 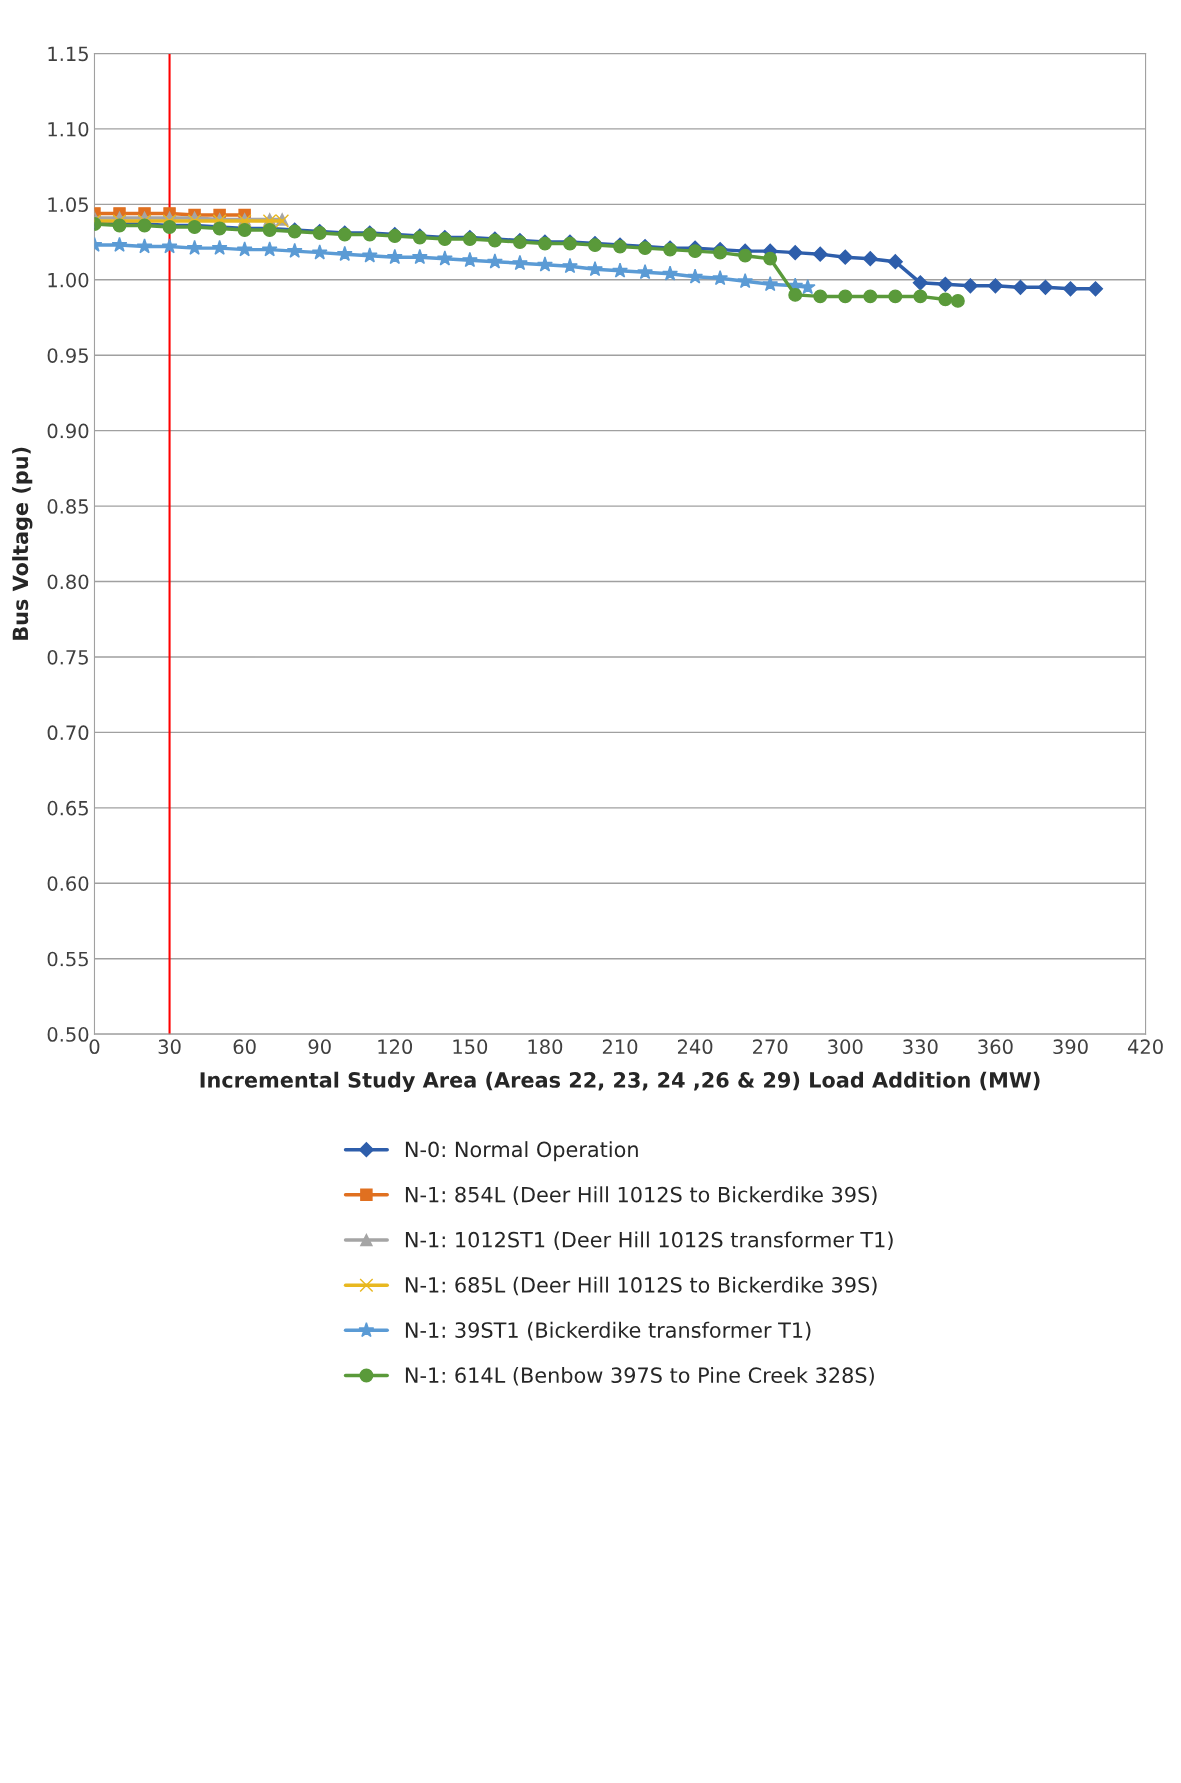 What do you see at coordinates (68, 54) in the screenshot?
I see `y-tick-label: 1.15` at bounding box center [68, 54].